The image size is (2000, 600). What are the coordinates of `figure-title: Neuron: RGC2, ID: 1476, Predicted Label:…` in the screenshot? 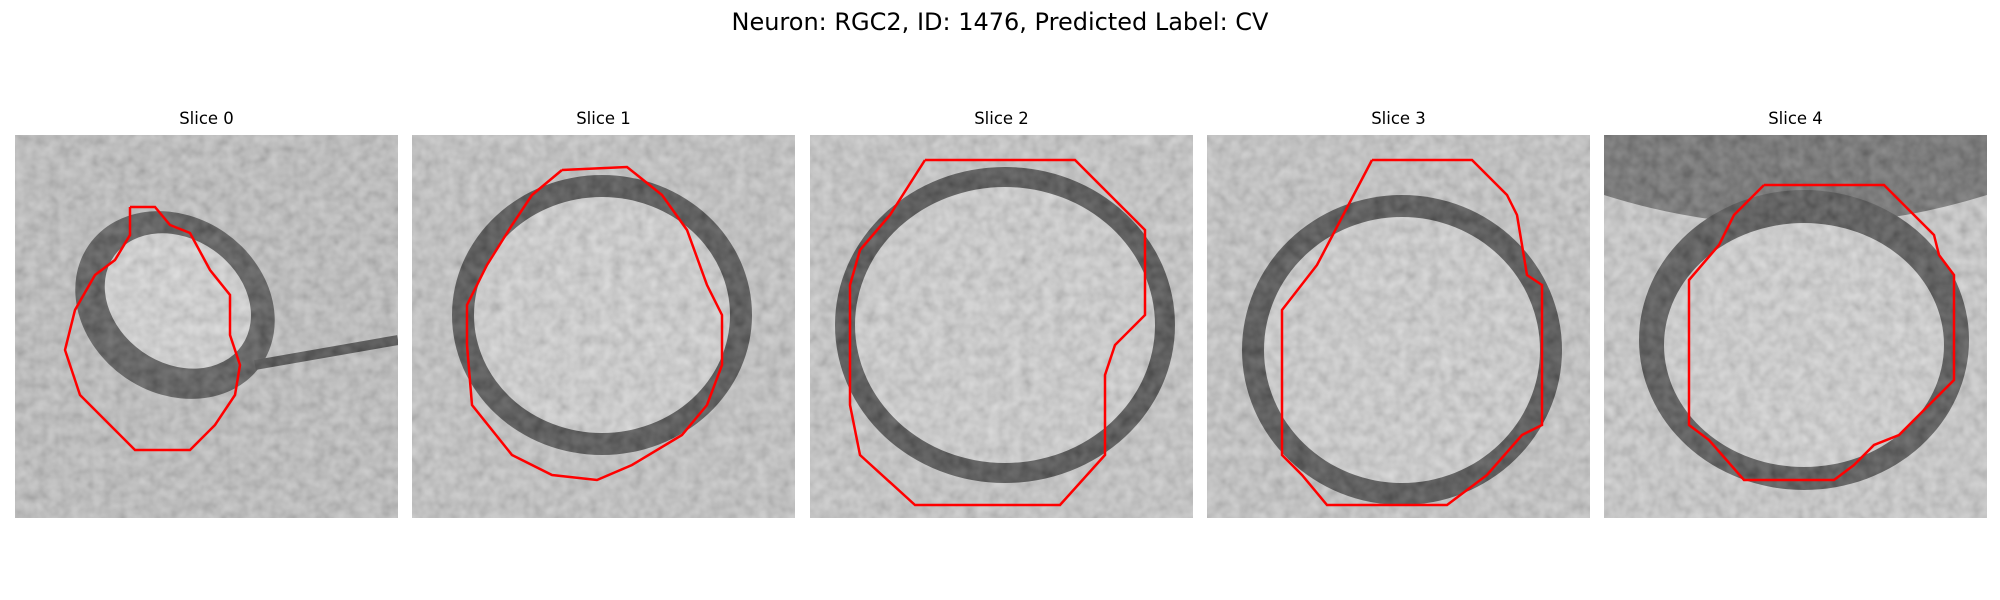 It's located at (1000, 22).